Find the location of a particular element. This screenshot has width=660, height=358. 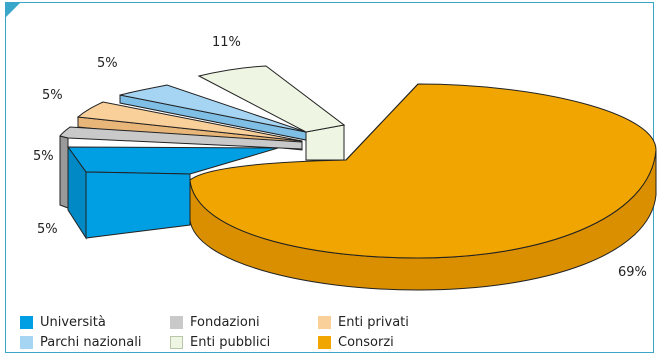

value-label-consorzi: 69% is located at coordinates (632, 272).